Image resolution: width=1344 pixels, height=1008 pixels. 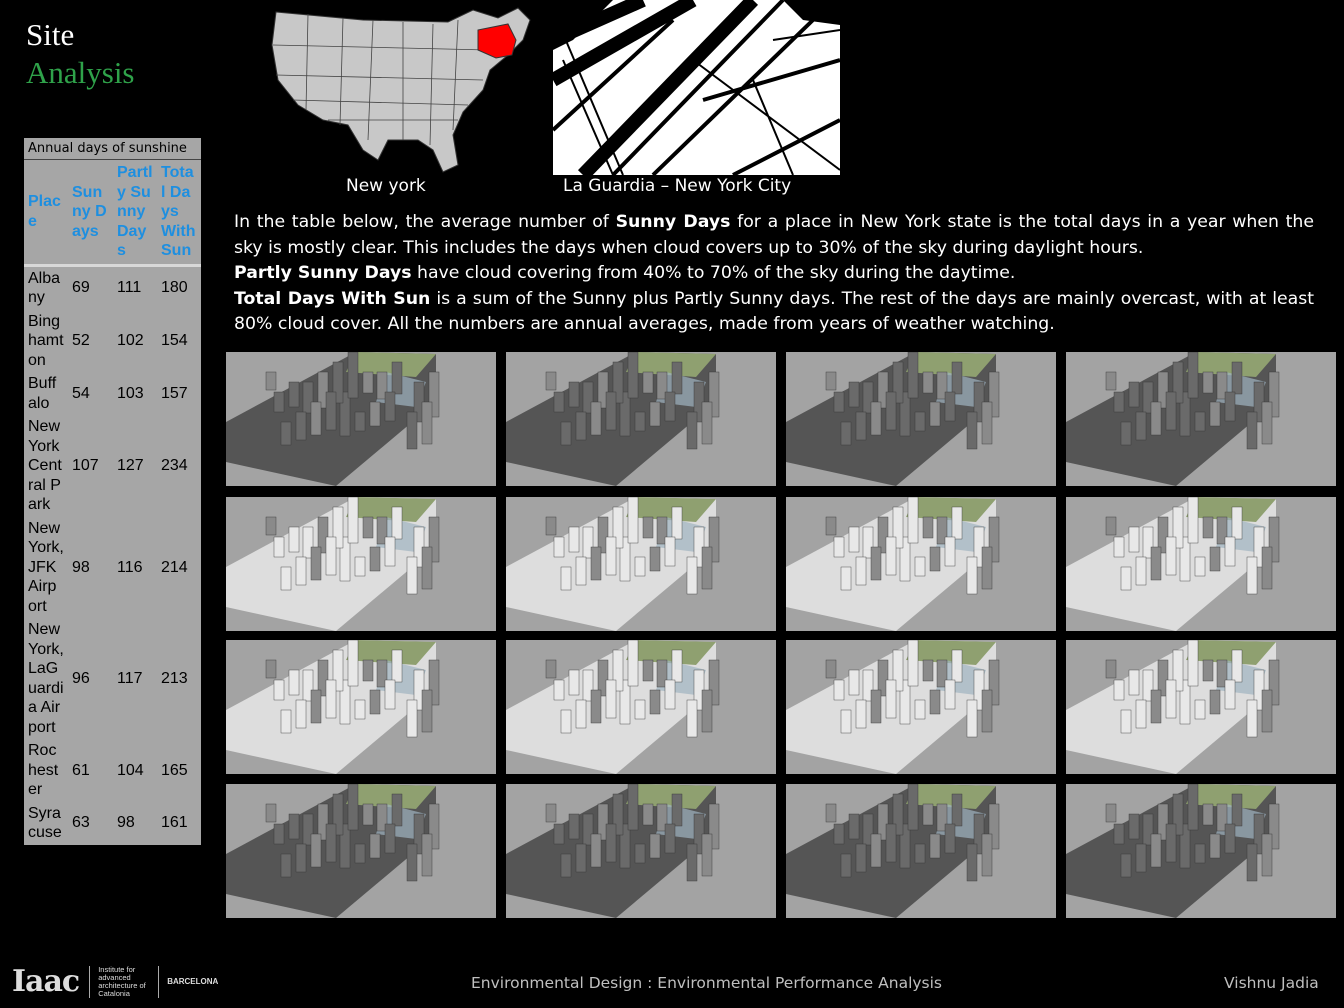 What do you see at coordinates (85, 465) in the screenshot?
I see `table-cell: 107` at bounding box center [85, 465].